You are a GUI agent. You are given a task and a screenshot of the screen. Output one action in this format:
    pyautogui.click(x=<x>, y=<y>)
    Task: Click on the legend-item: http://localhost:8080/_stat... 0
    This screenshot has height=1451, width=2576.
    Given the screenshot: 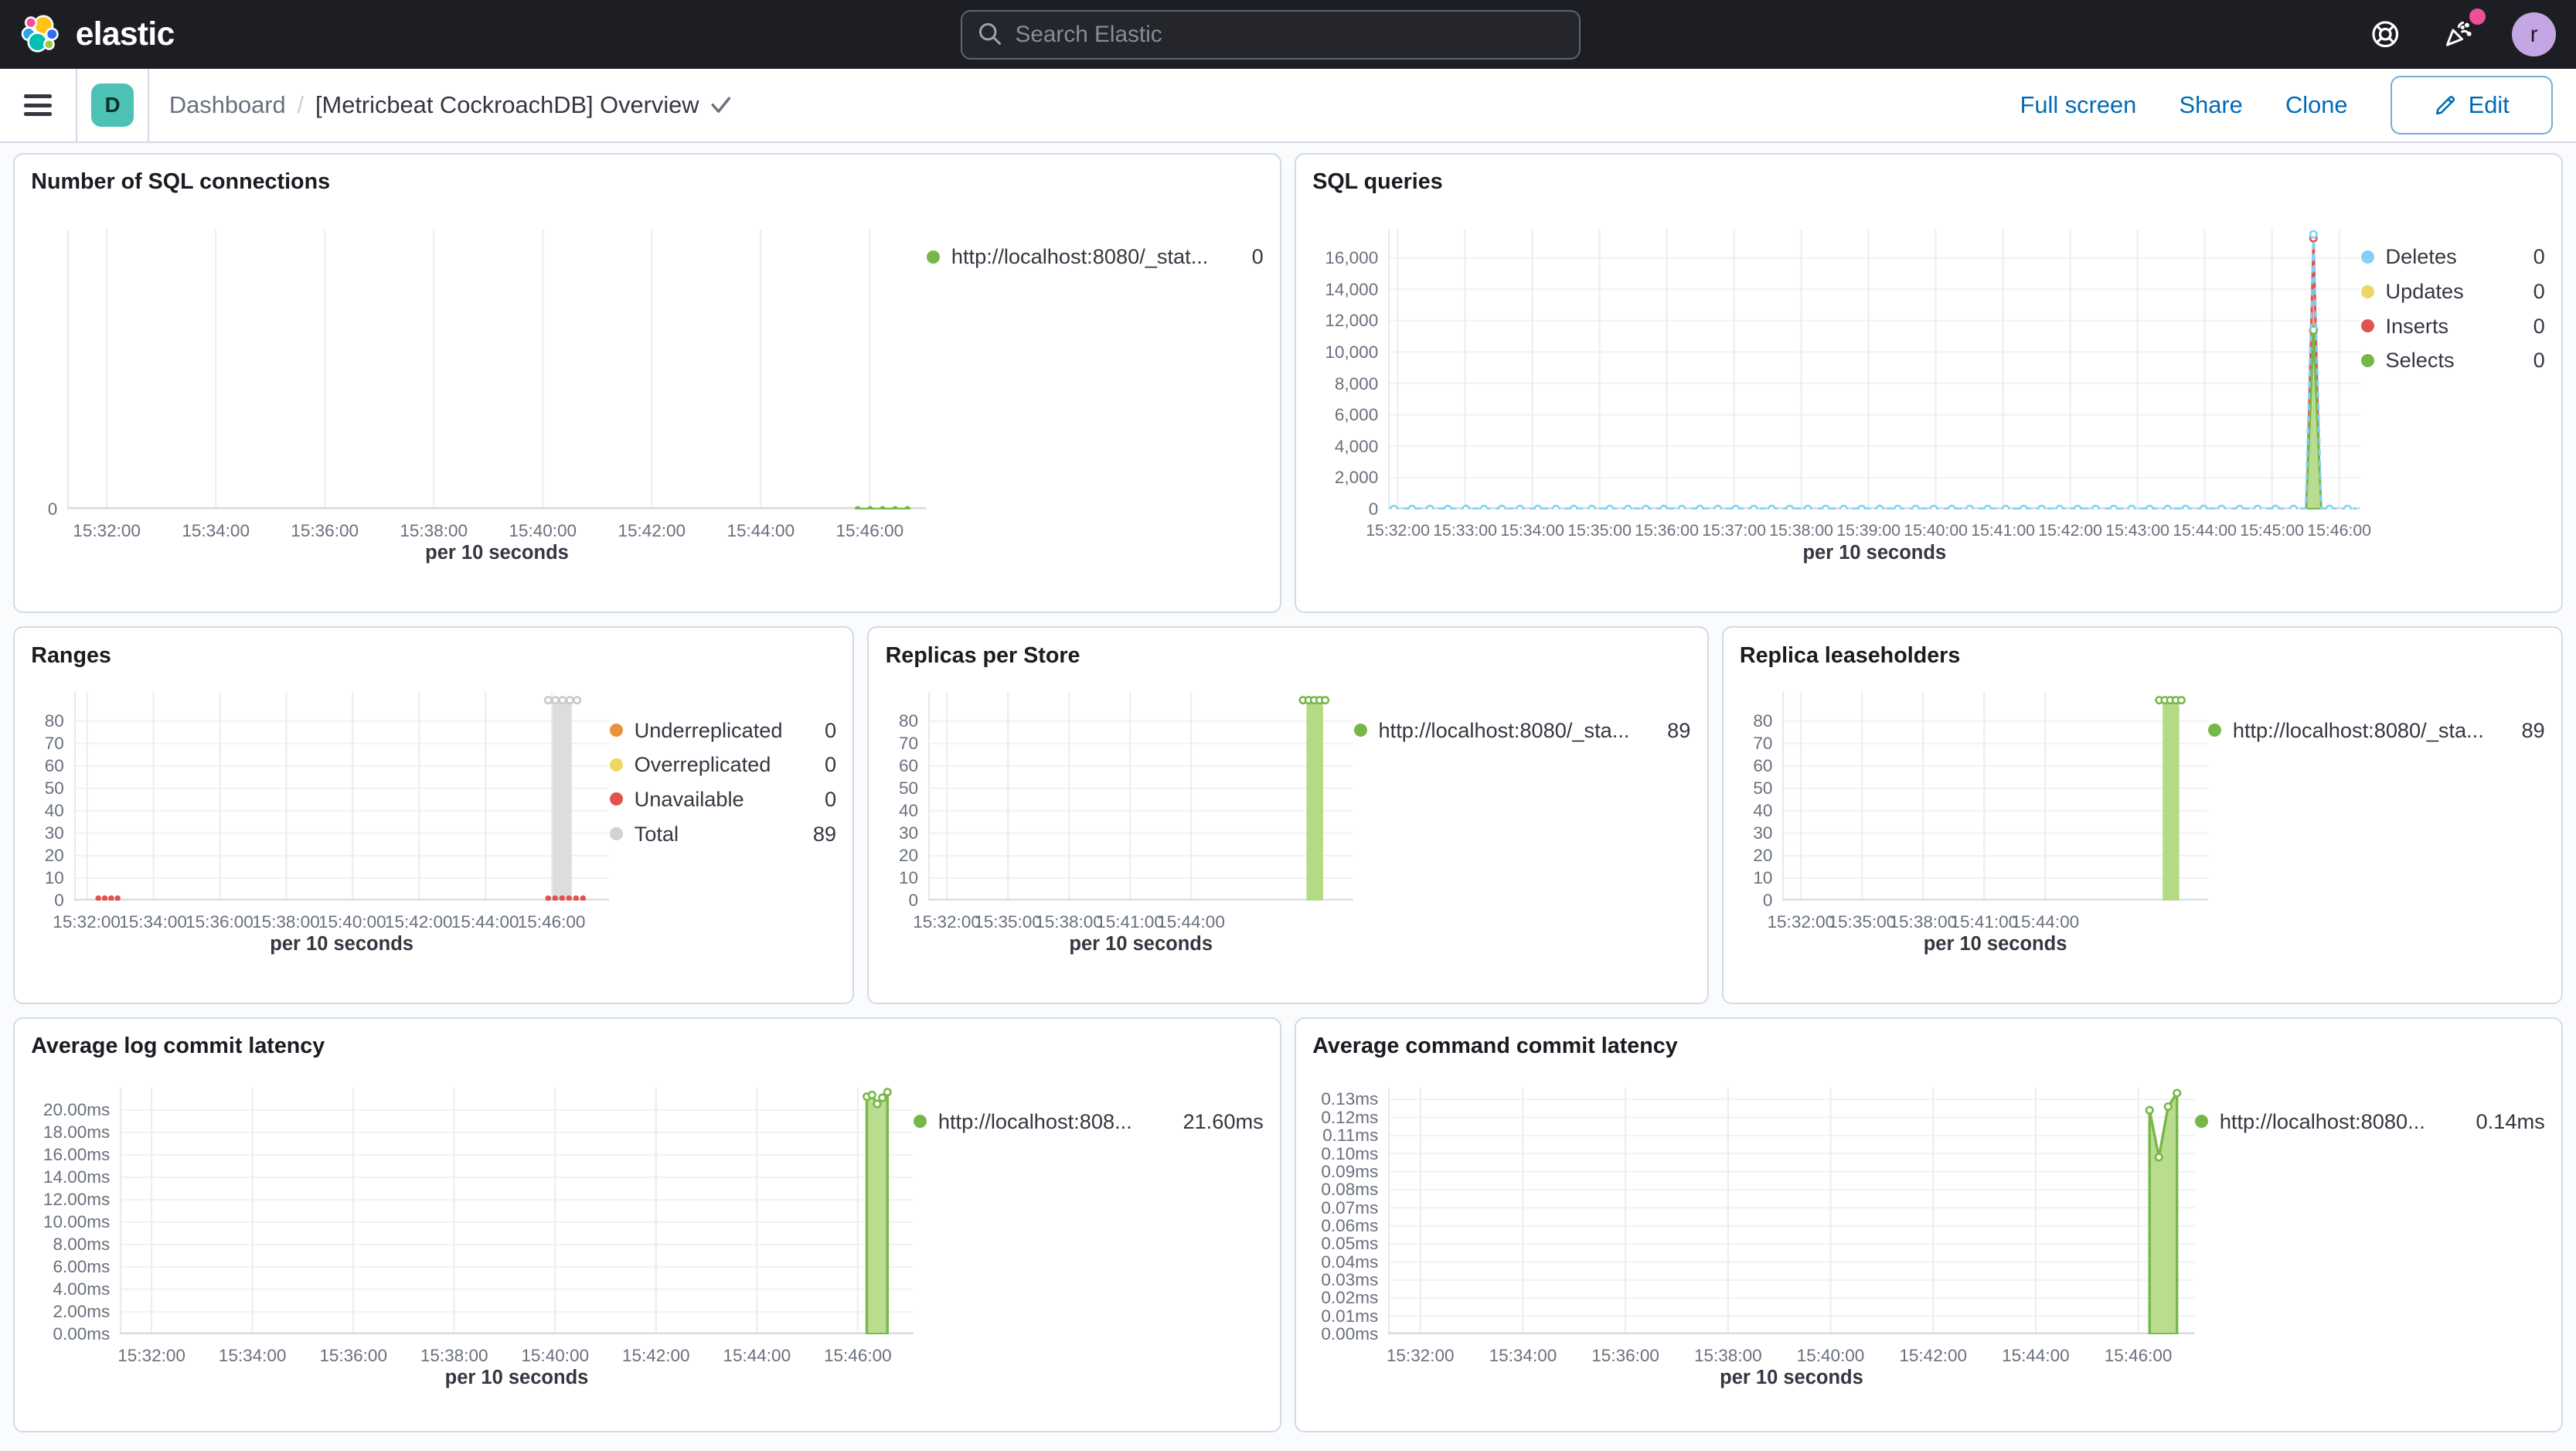 What is the action you would take?
    pyautogui.click(x=1095, y=257)
    